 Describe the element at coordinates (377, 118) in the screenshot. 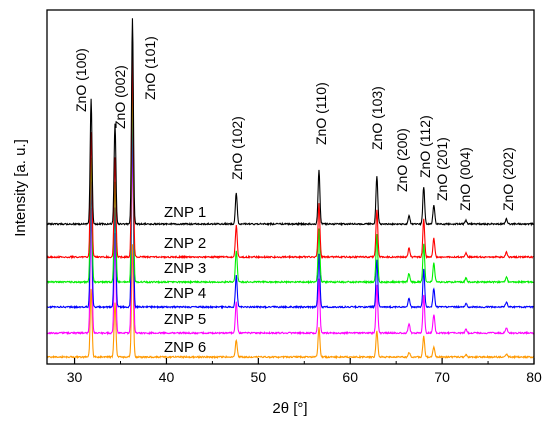

I see `peak-label: ZnO (103)` at that location.